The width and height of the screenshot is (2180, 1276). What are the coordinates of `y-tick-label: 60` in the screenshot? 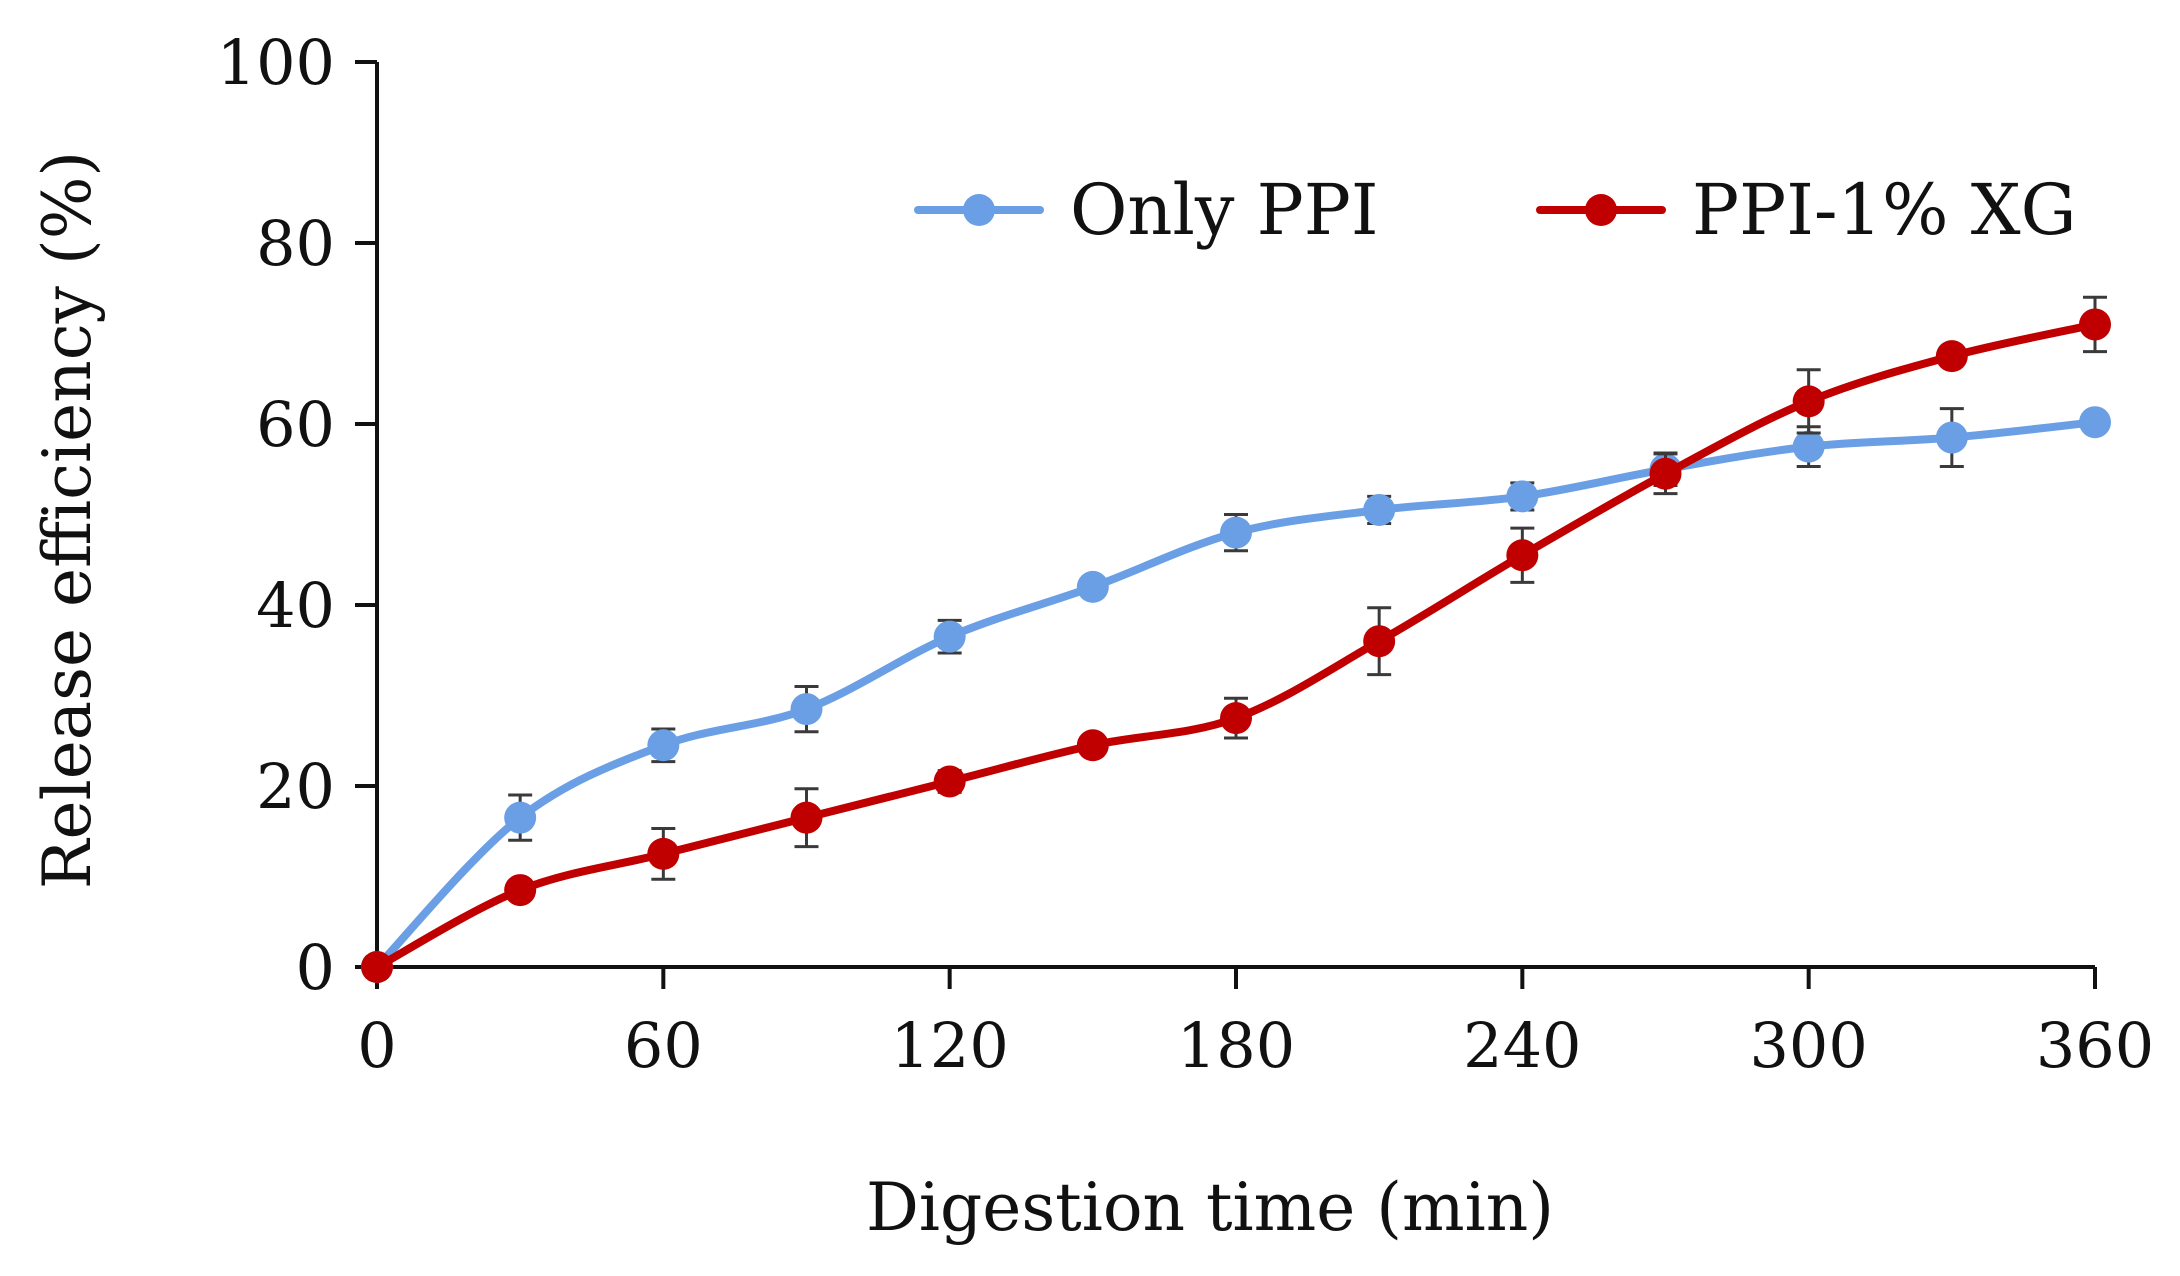 It's located at (295, 424).